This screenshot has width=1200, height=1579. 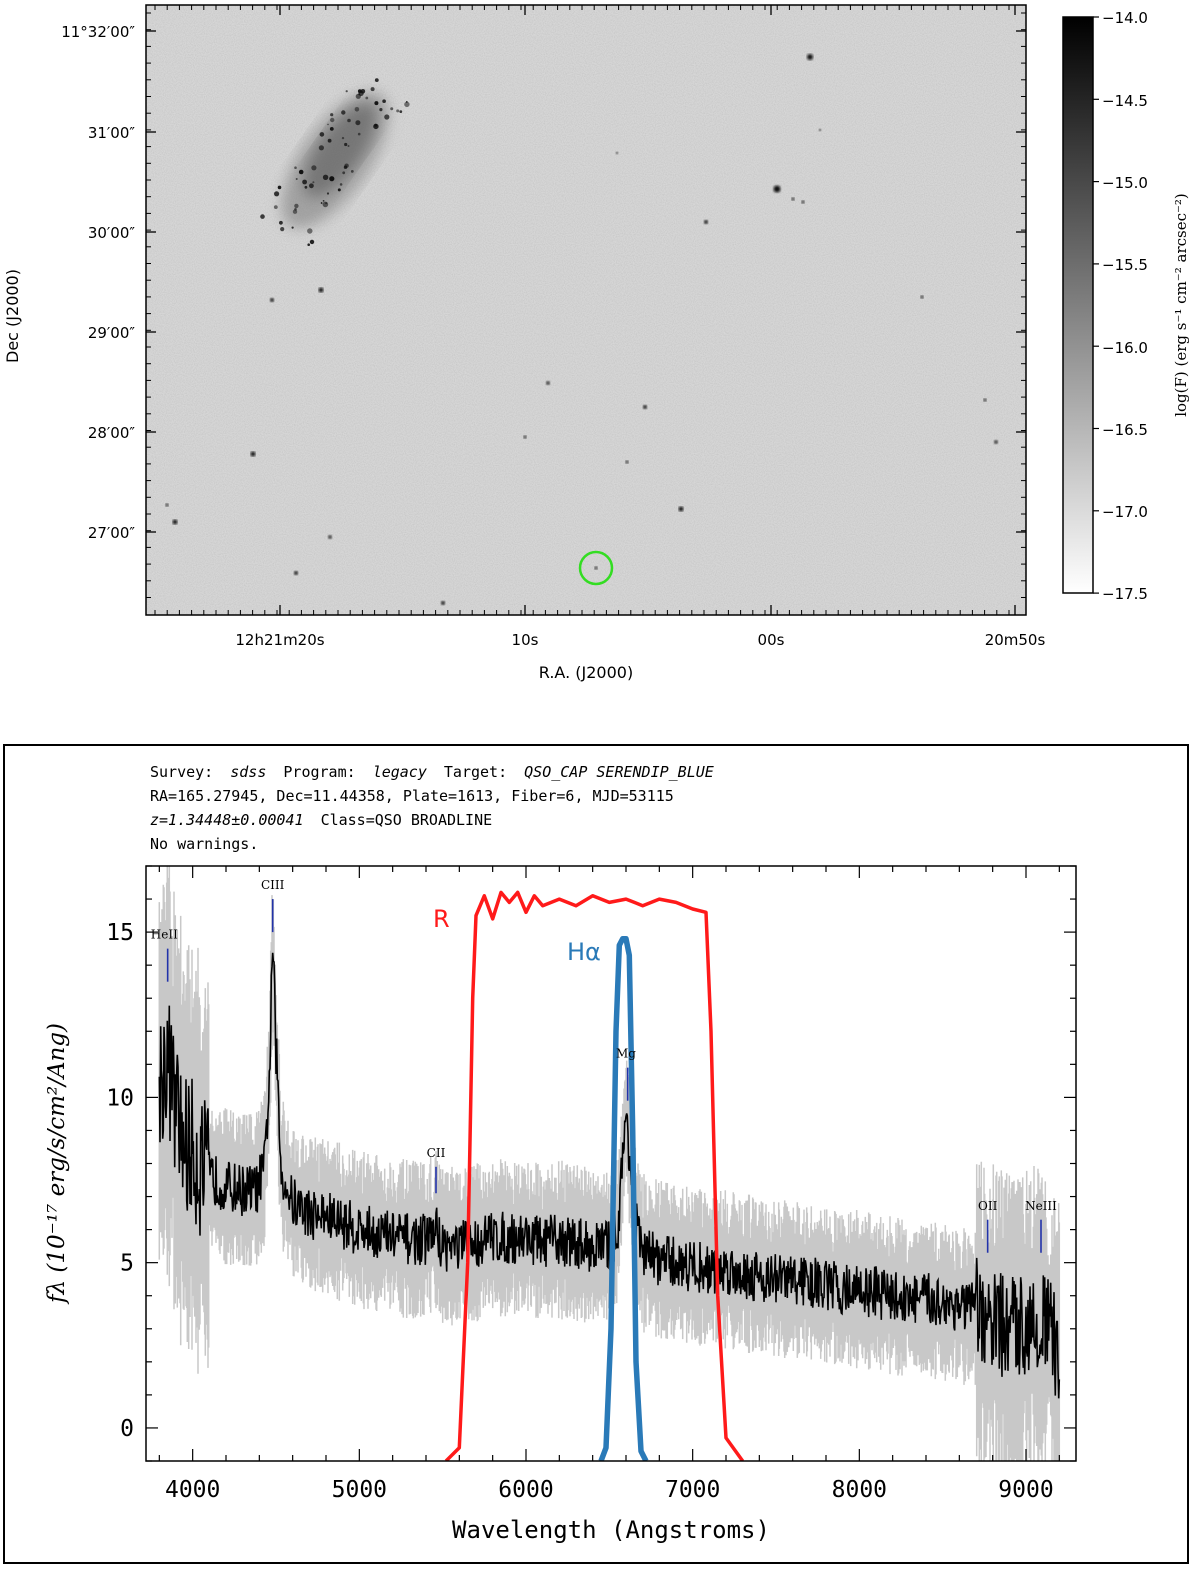 What do you see at coordinates (441, 919) in the screenshot?
I see `r-filter-label: R` at bounding box center [441, 919].